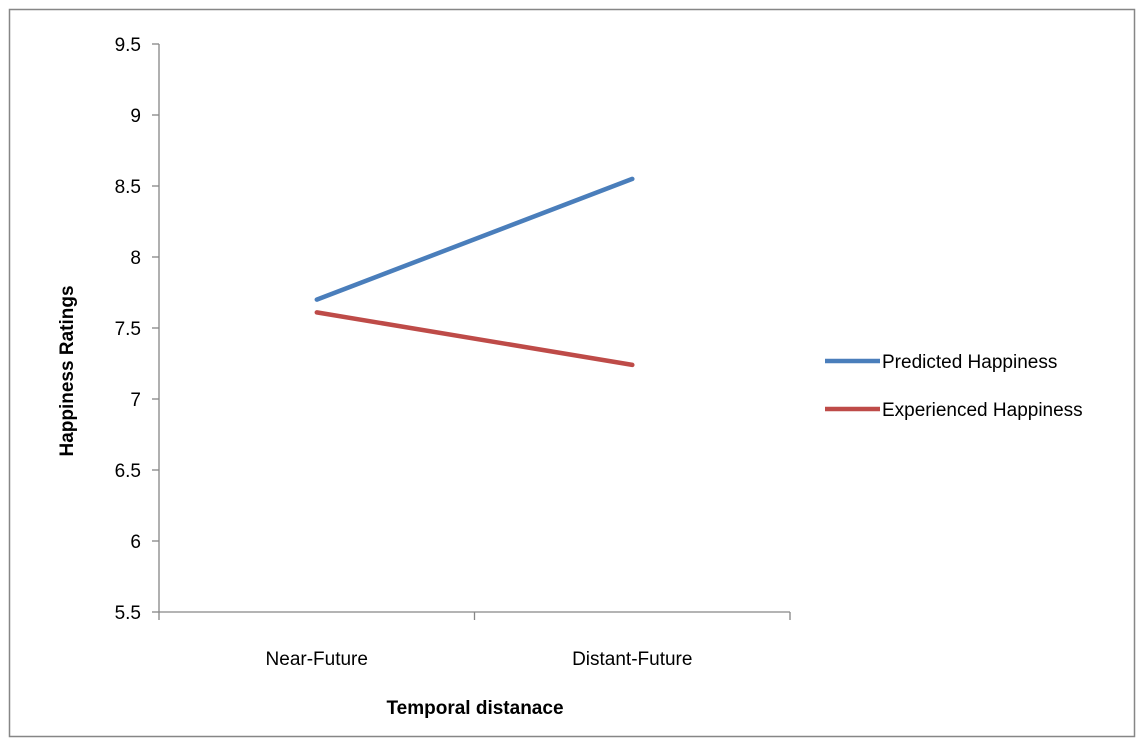 This screenshot has width=1145, height=747. Describe the element at coordinates (135, 116) in the screenshot. I see `y-tick-label: 9` at that location.